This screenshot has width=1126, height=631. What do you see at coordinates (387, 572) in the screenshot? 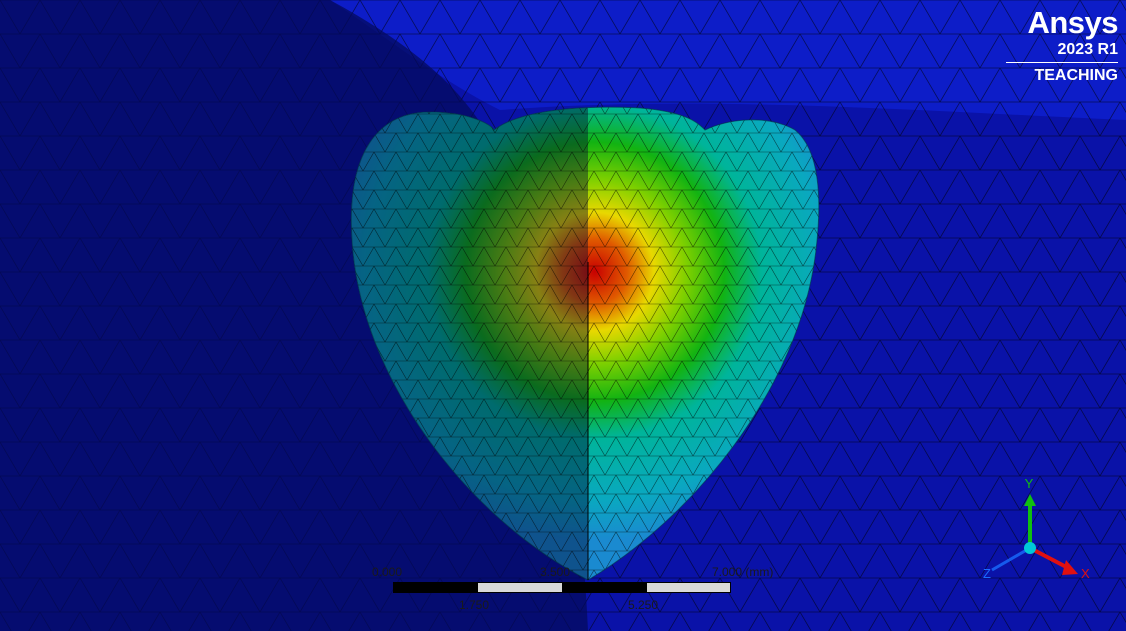
I see `scale-label-0: 0.000` at bounding box center [387, 572].